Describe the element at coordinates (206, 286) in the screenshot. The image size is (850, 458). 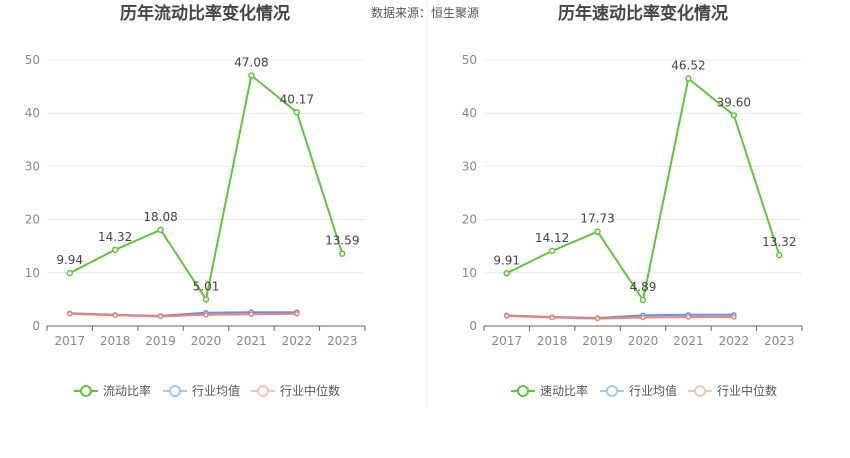
I see `data-label: 5.01` at that location.